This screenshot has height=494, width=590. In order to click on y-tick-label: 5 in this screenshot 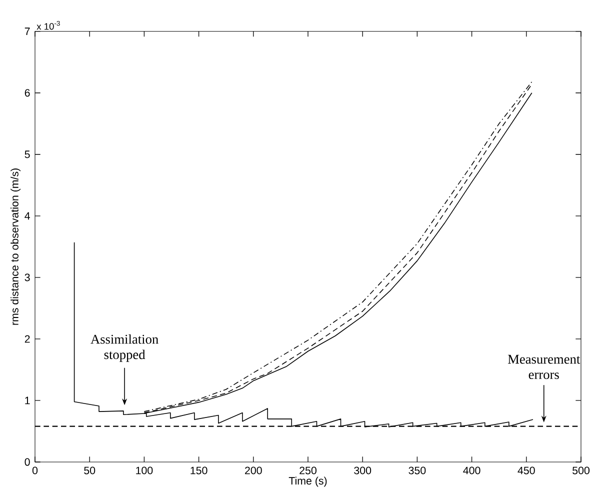, I will do `click(27, 154)`.